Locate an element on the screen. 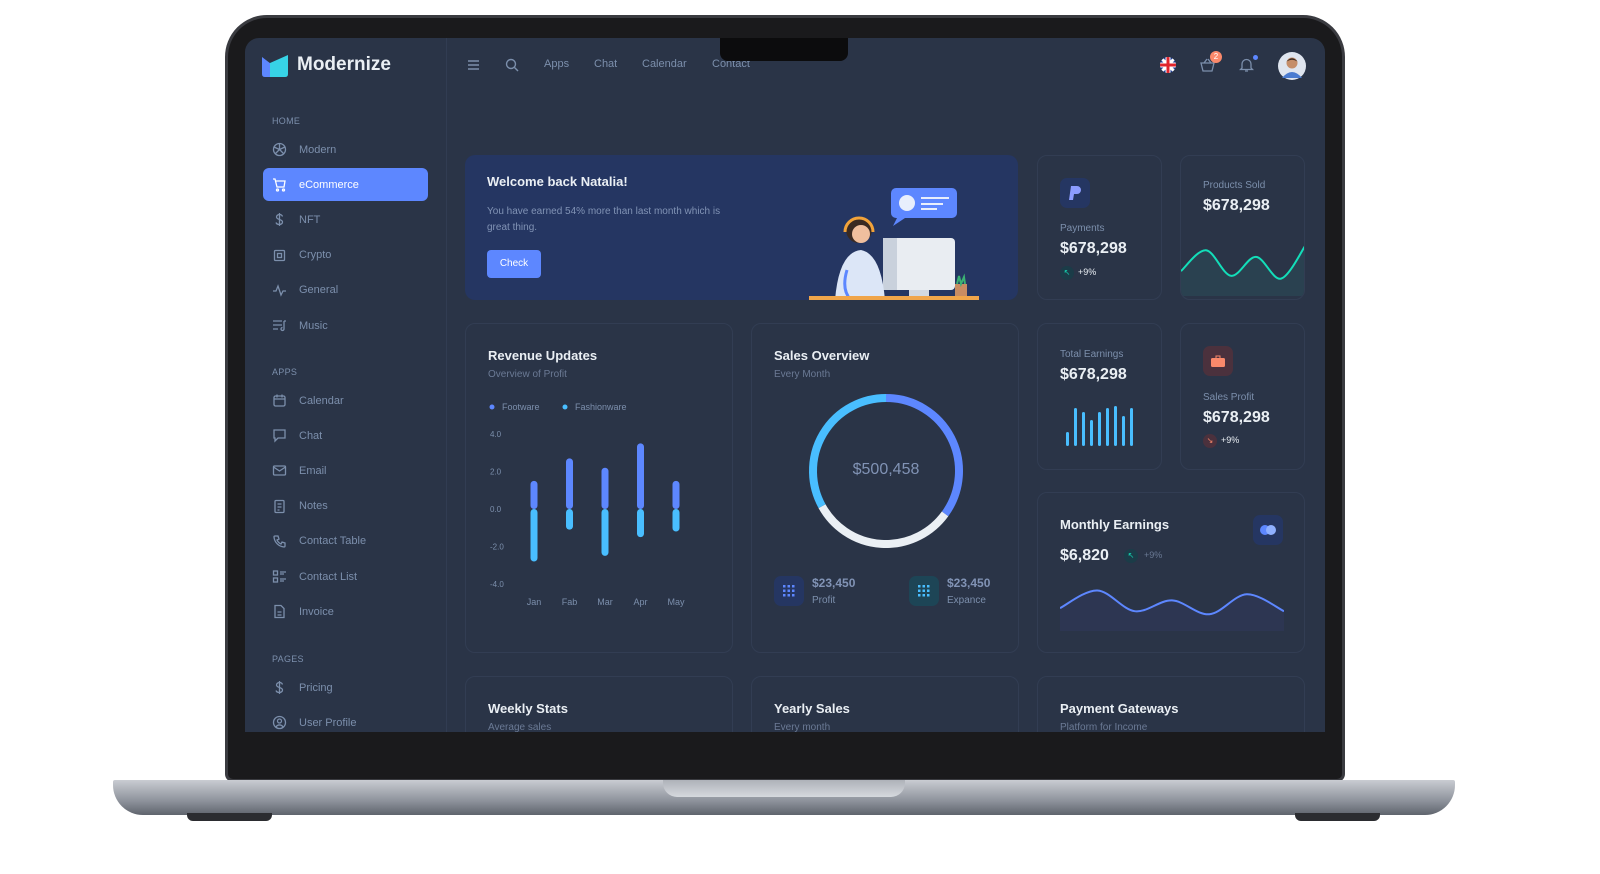 The image size is (1600, 874). payments-card: Payments $678,298 ↖ +9% is located at coordinates (1099, 227).